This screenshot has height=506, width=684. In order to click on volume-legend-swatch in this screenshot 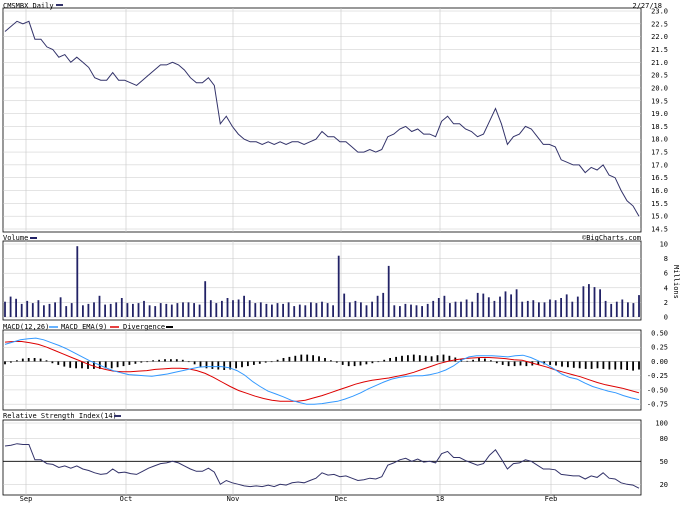, I will do `click(33, 238)`.